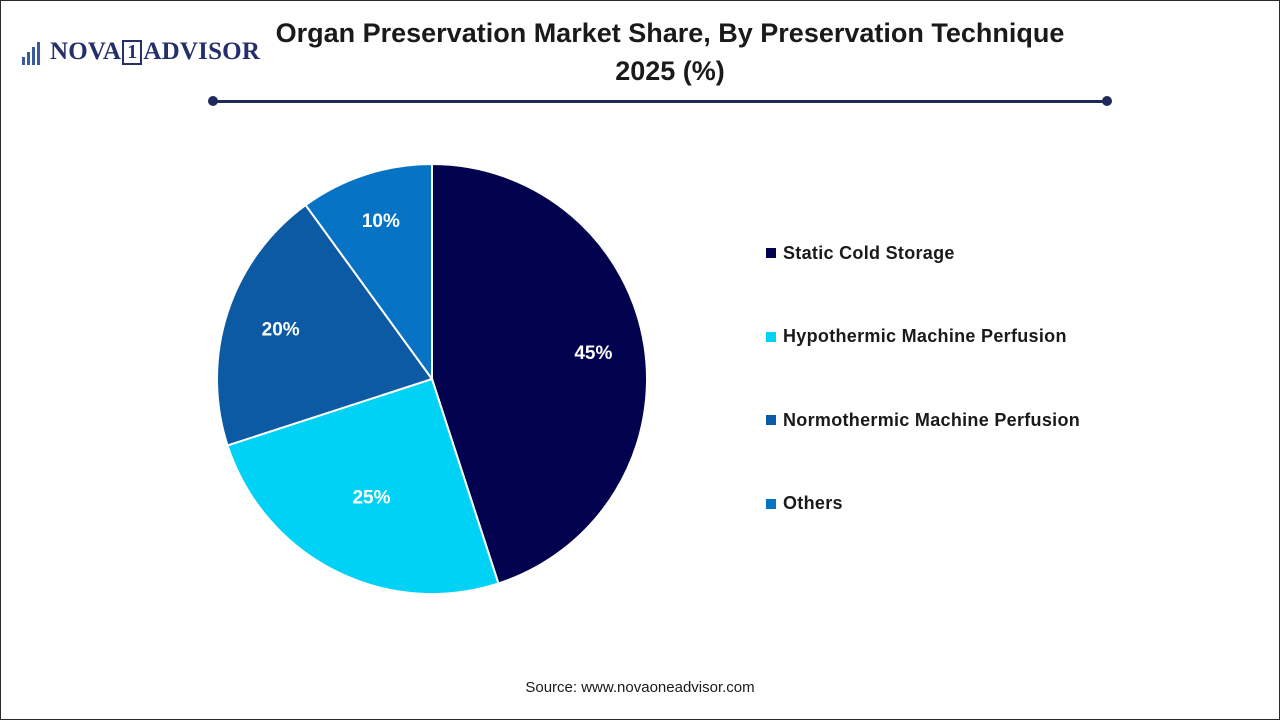  Describe the element at coordinates (381, 221) in the screenshot. I see `pie-value-label: 10%` at that location.